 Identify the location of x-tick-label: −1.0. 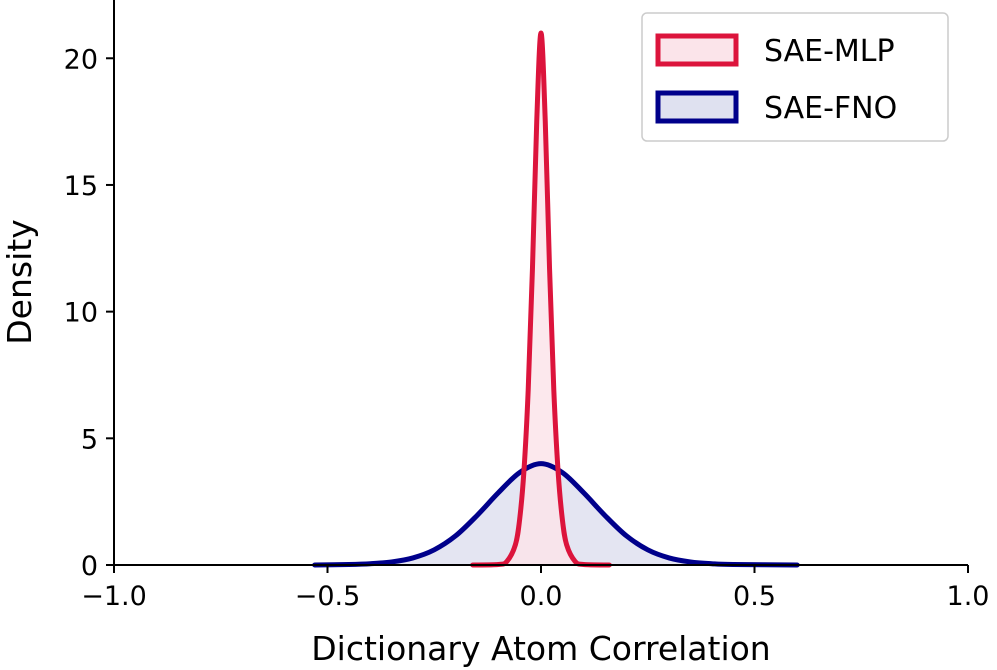
(114, 596).